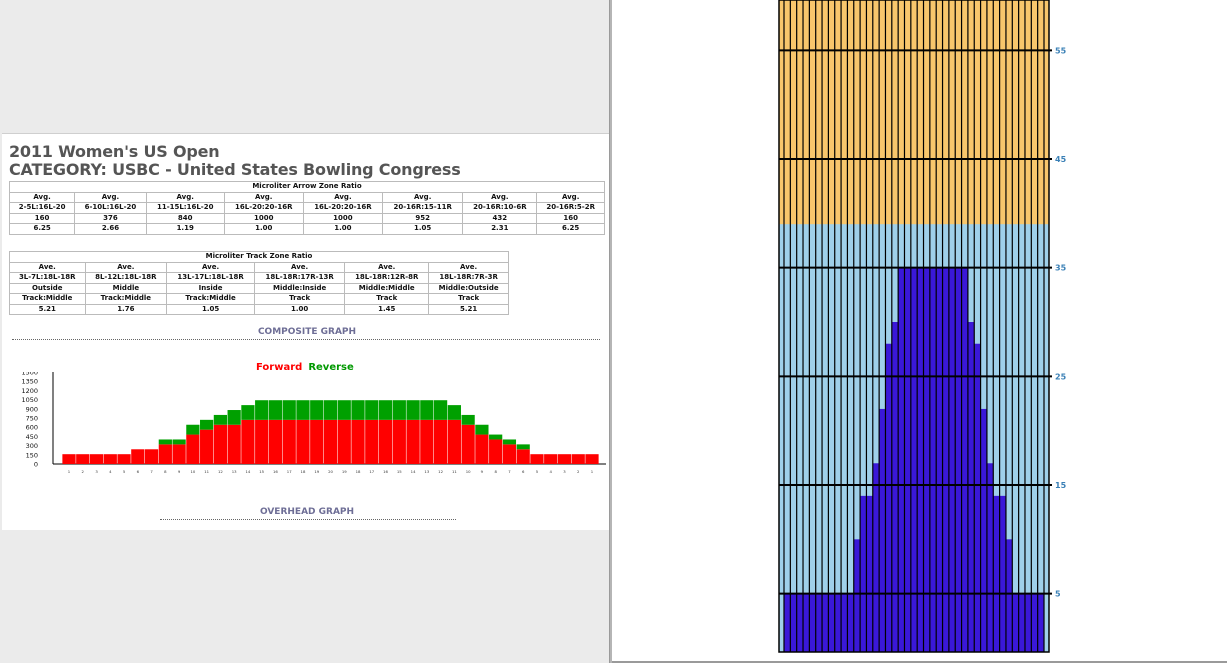 Image resolution: width=1227 pixels, height=663 pixels. I want to click on legend-forward: Forward, so click(279, 367).